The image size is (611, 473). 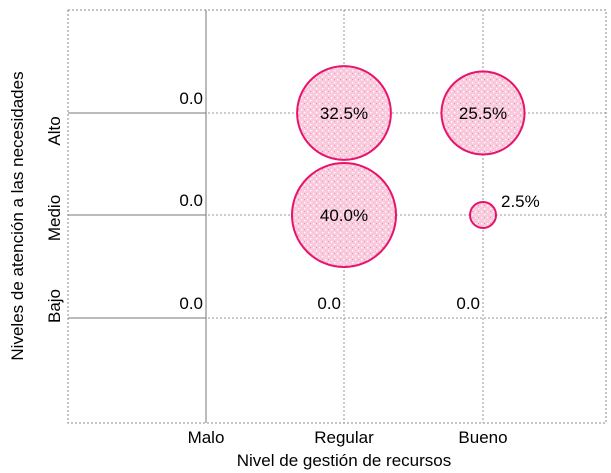 I want to click on value-label-regular-medio: 40.0%, so click(x=344, y=215).